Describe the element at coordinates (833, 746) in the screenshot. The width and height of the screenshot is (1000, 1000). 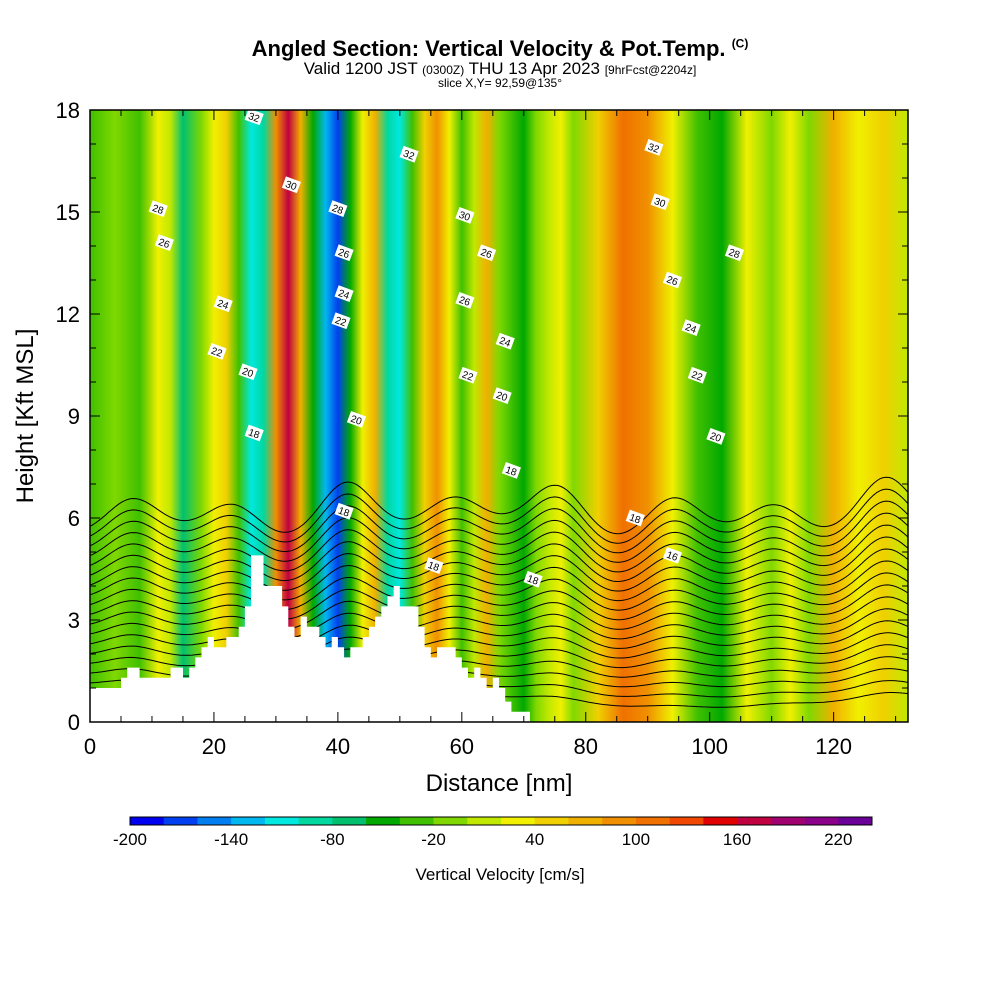
I see `x-tick-label: 120` at that location.